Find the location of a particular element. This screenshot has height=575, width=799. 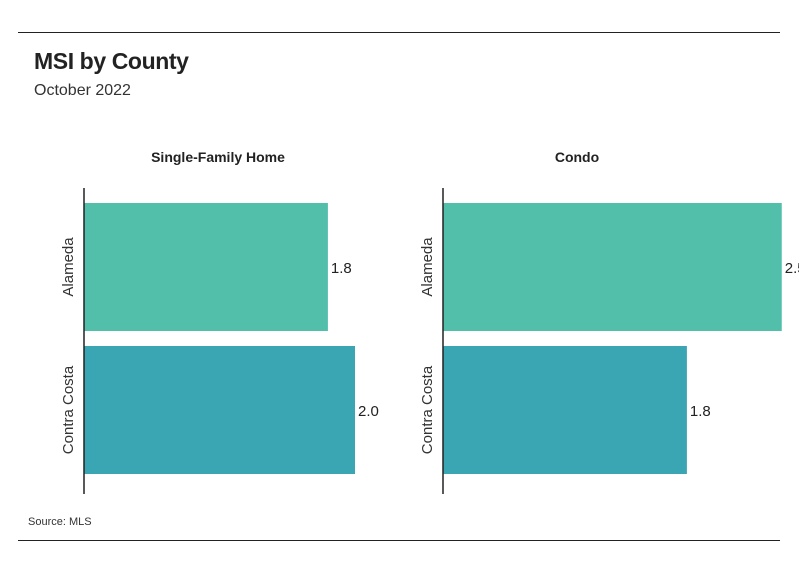

bottom-rule is located at coordinates (399, 540).